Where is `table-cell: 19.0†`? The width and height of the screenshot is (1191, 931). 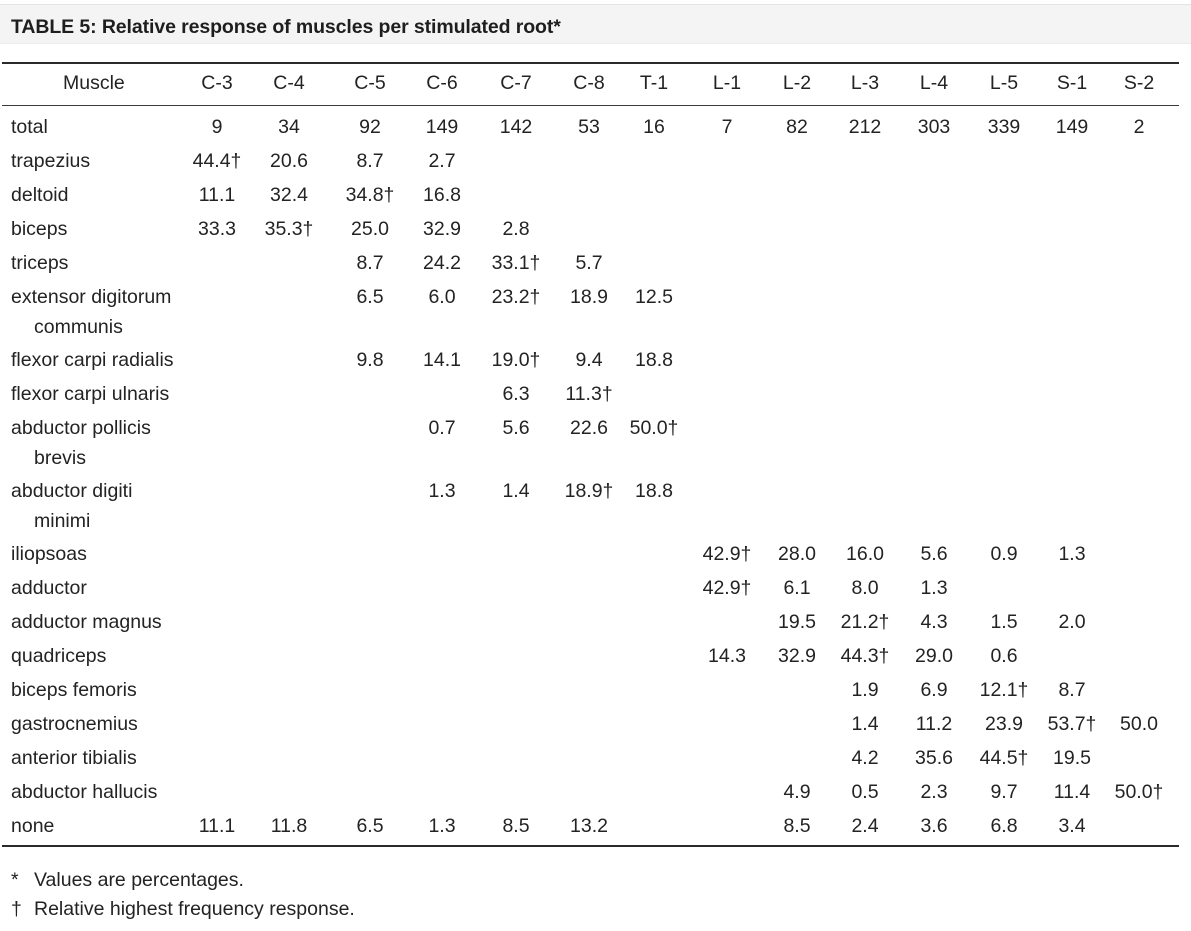 table-cell: 19.0† is located at coordinates (516, 360).